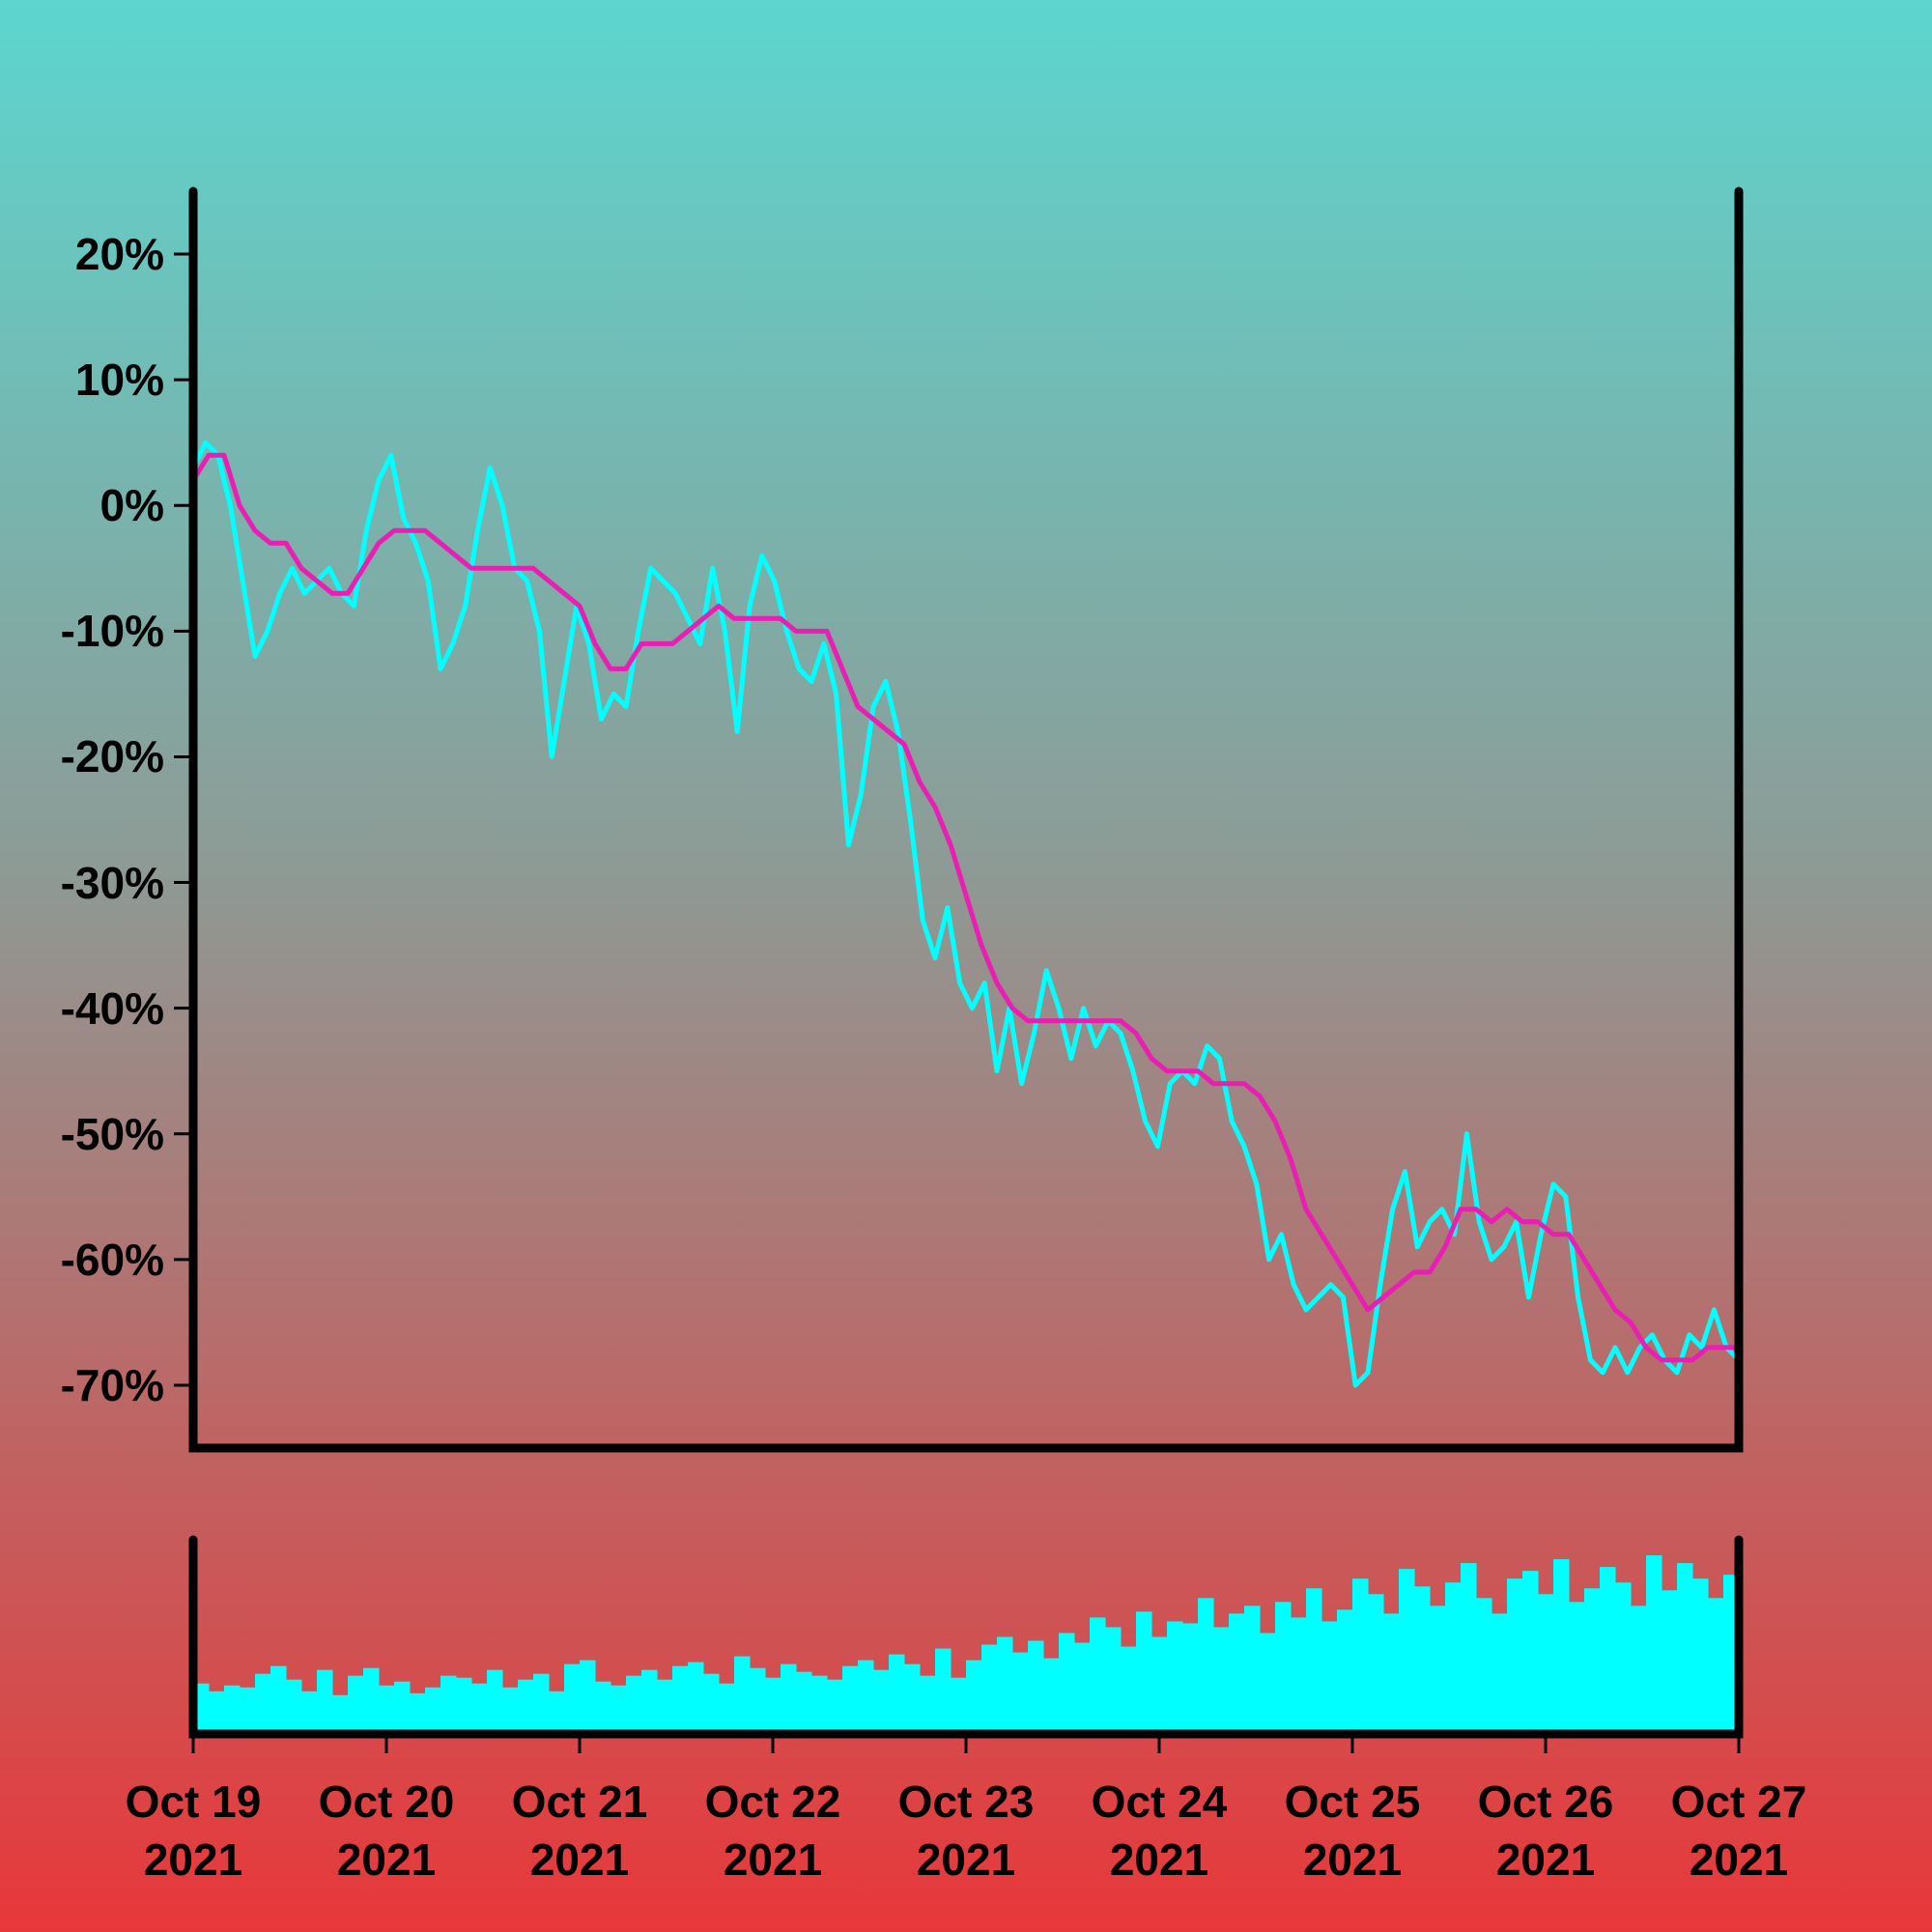 This screenshot has height=1932, width=1932. Describe the element at coordinates (1545, 1830) in the screenshot. I see `x-tick-label: Oct 26 2021` at that location.